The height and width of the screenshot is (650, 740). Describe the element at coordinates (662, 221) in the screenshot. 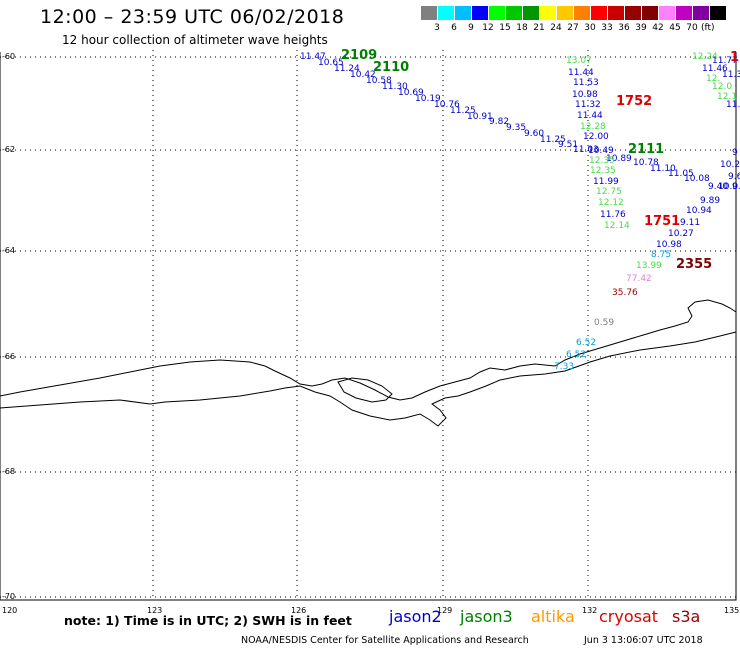

I see `pass-time-label: 1751` at that location.